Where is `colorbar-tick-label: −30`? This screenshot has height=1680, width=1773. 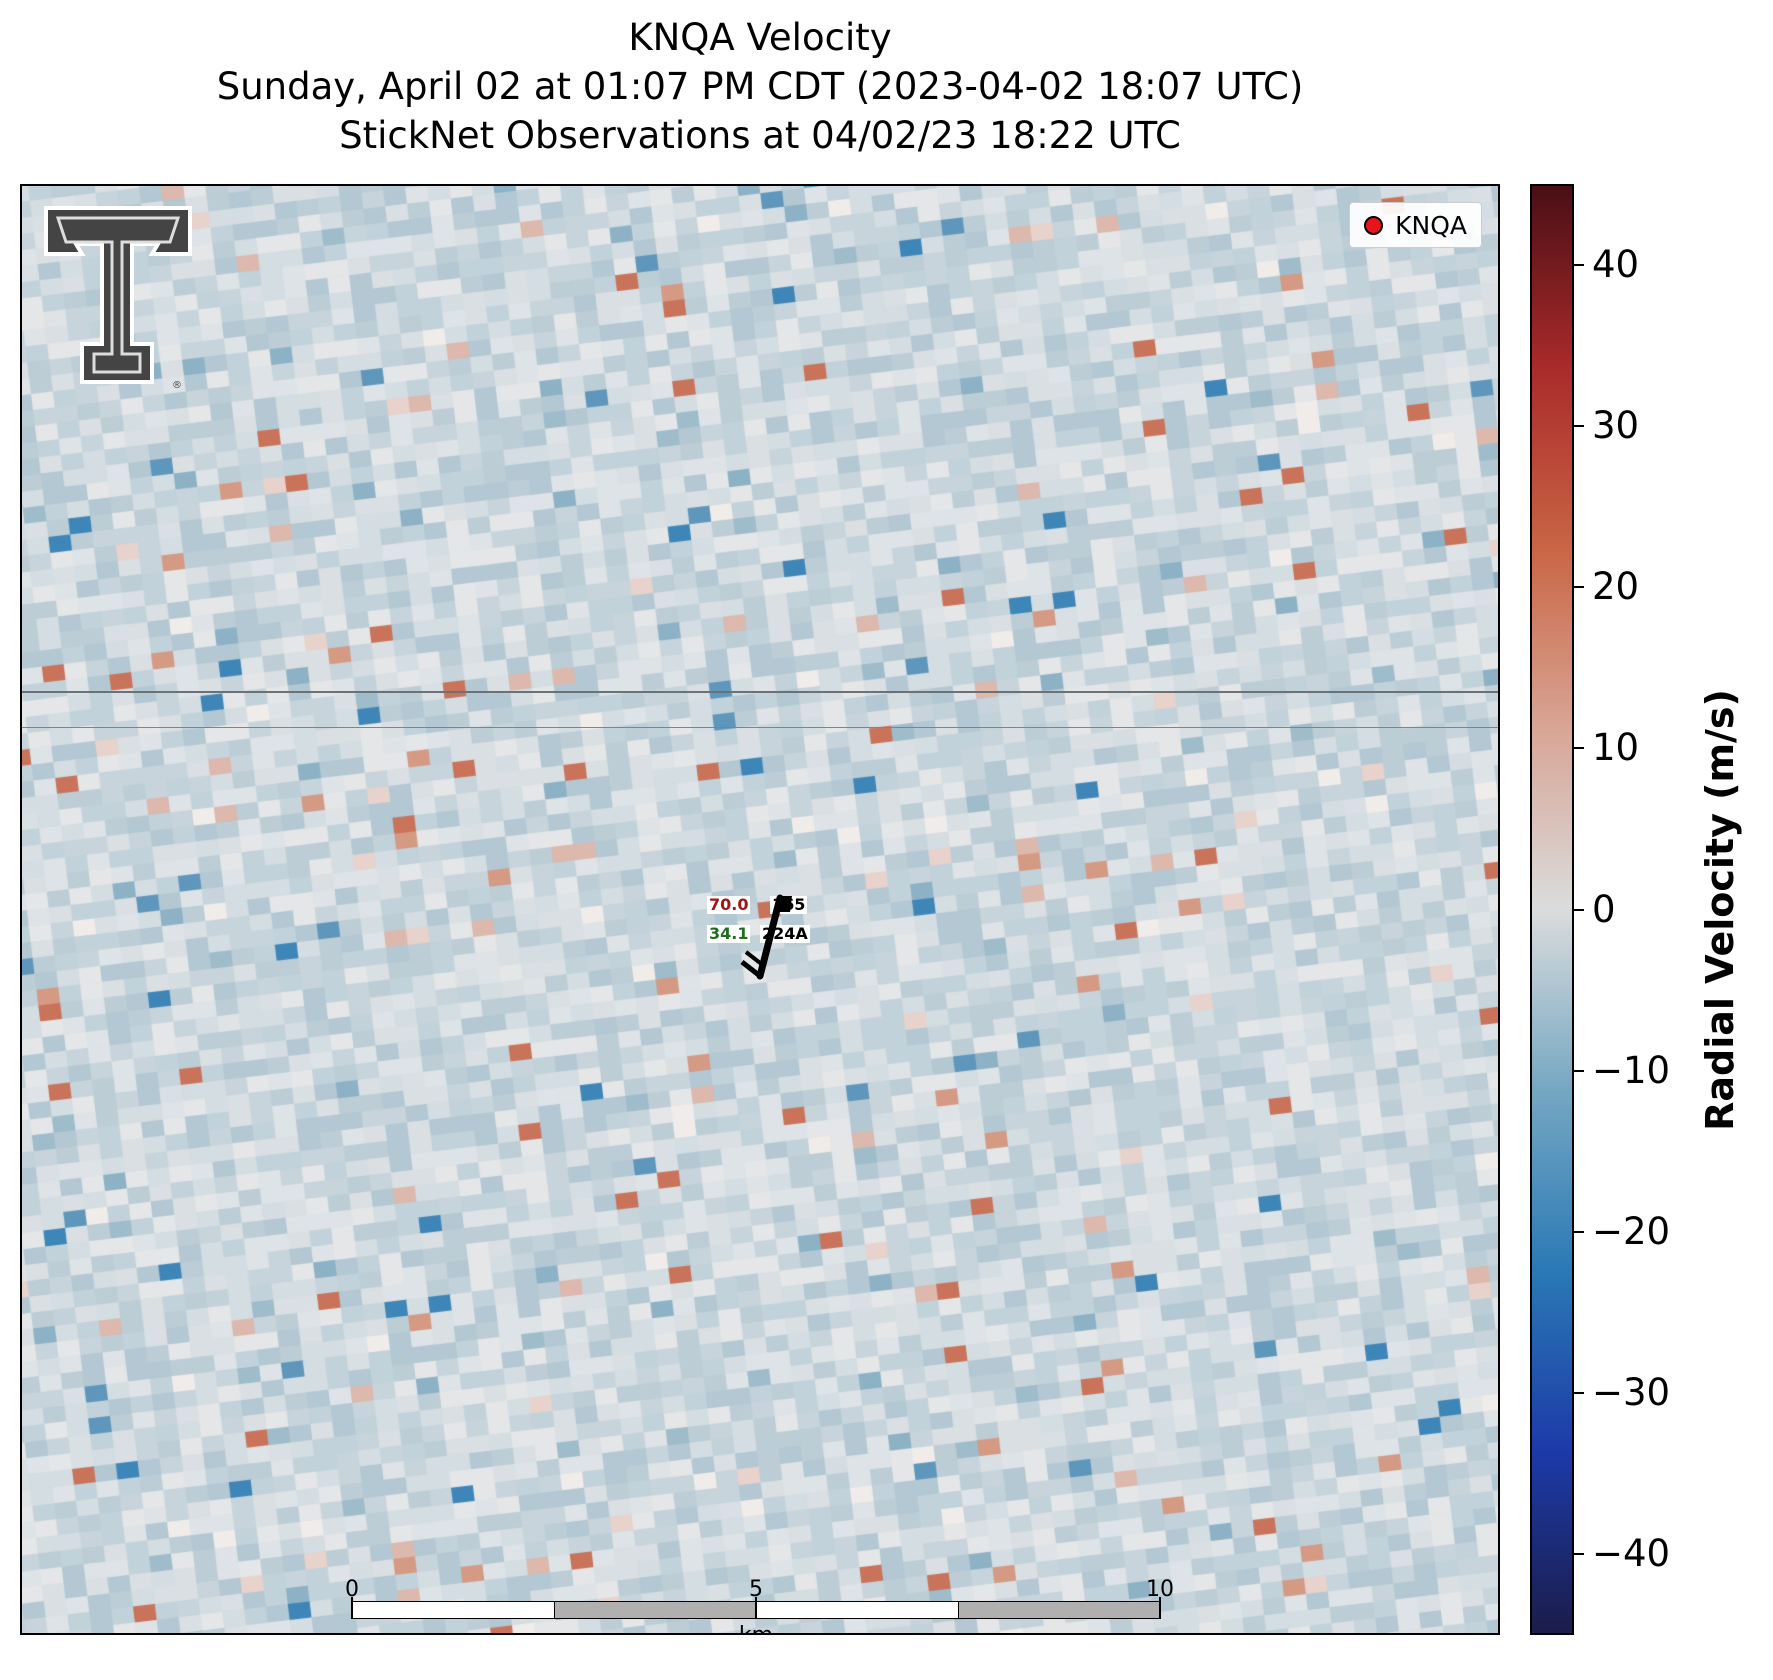
colorbar-tick-label: −30 is located at coordinates (1631, 1393).